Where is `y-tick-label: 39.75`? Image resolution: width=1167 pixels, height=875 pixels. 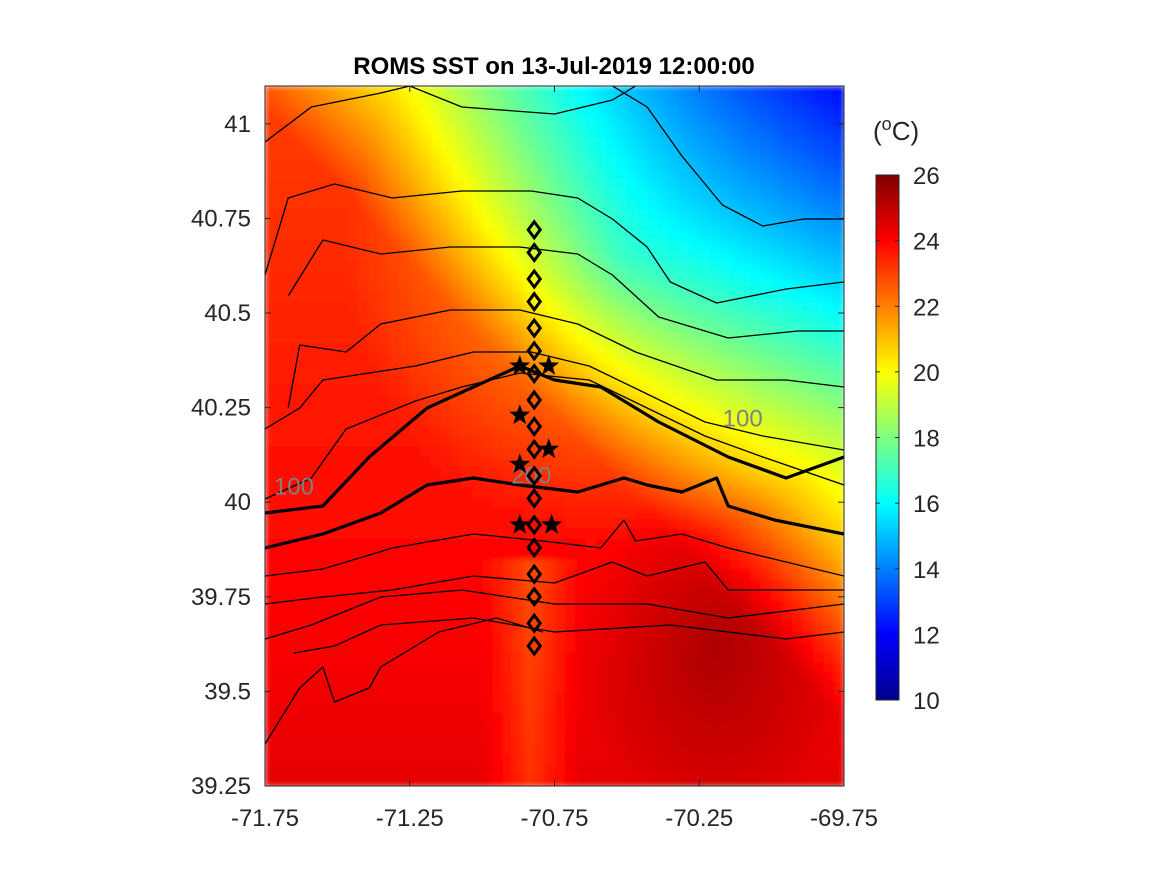
y-tick-label: 39.75 is located at coordinates (221, 597).